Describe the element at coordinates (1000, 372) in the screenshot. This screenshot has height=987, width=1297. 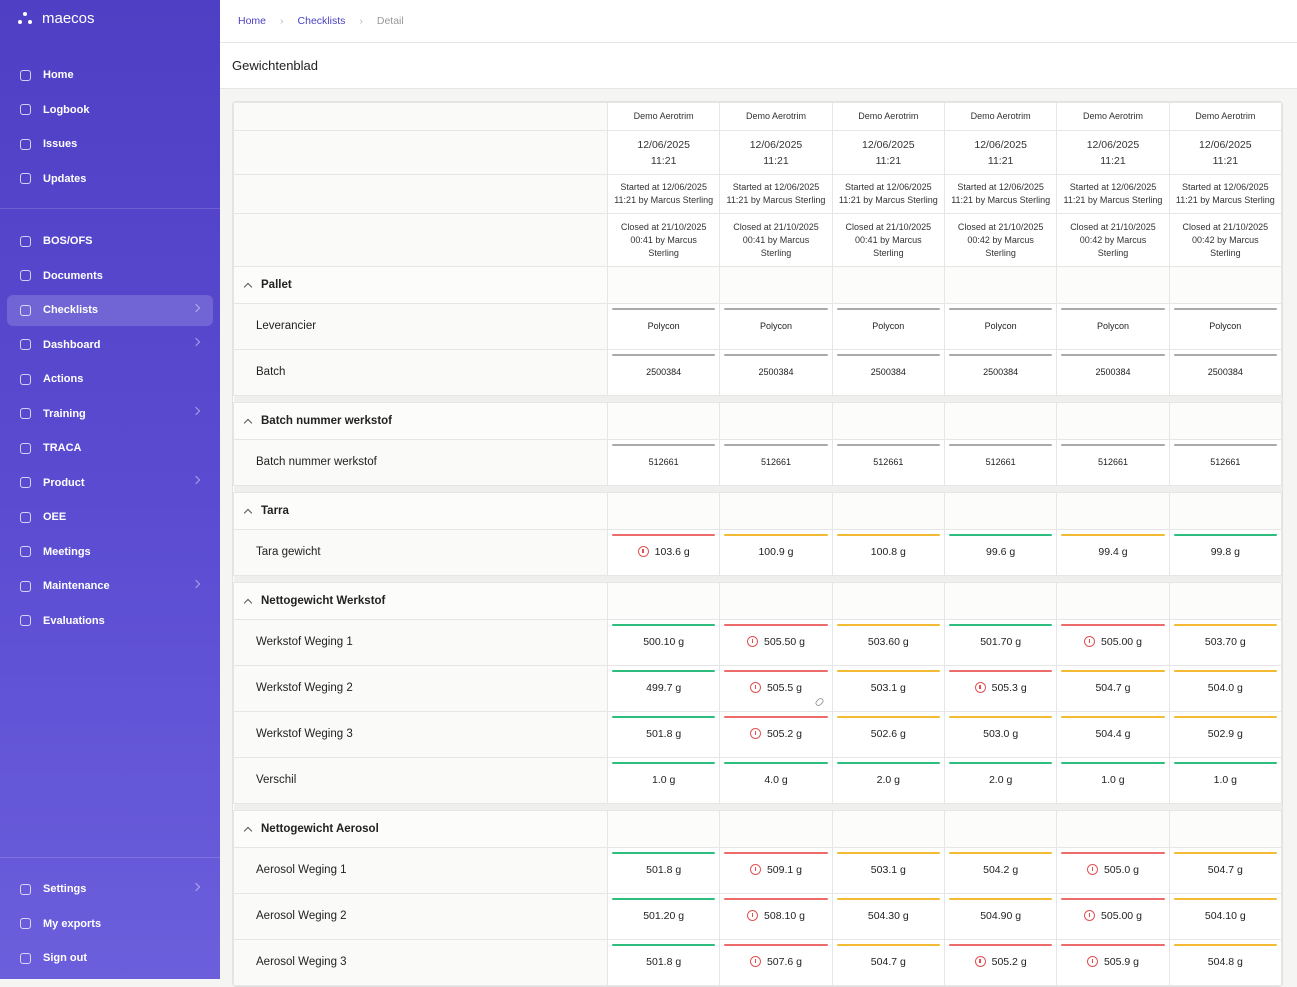
I see `value-cell: 2500384` at that location.